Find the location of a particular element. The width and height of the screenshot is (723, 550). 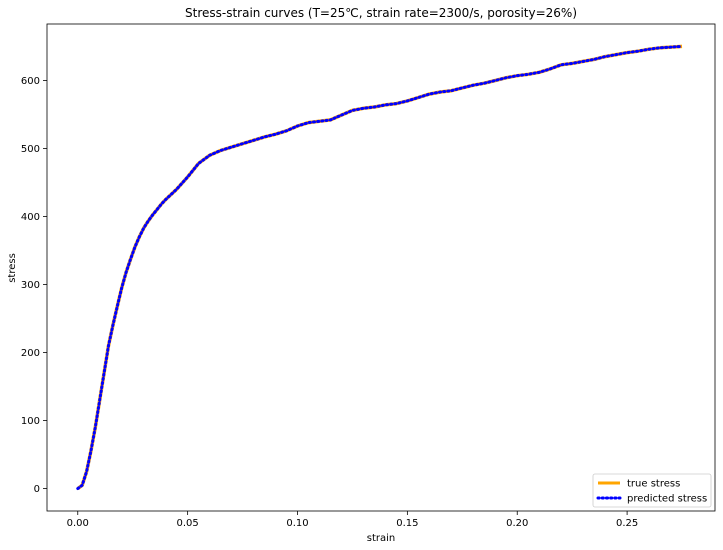

y-tick-label: 500 is located at coordinates (30, 149).